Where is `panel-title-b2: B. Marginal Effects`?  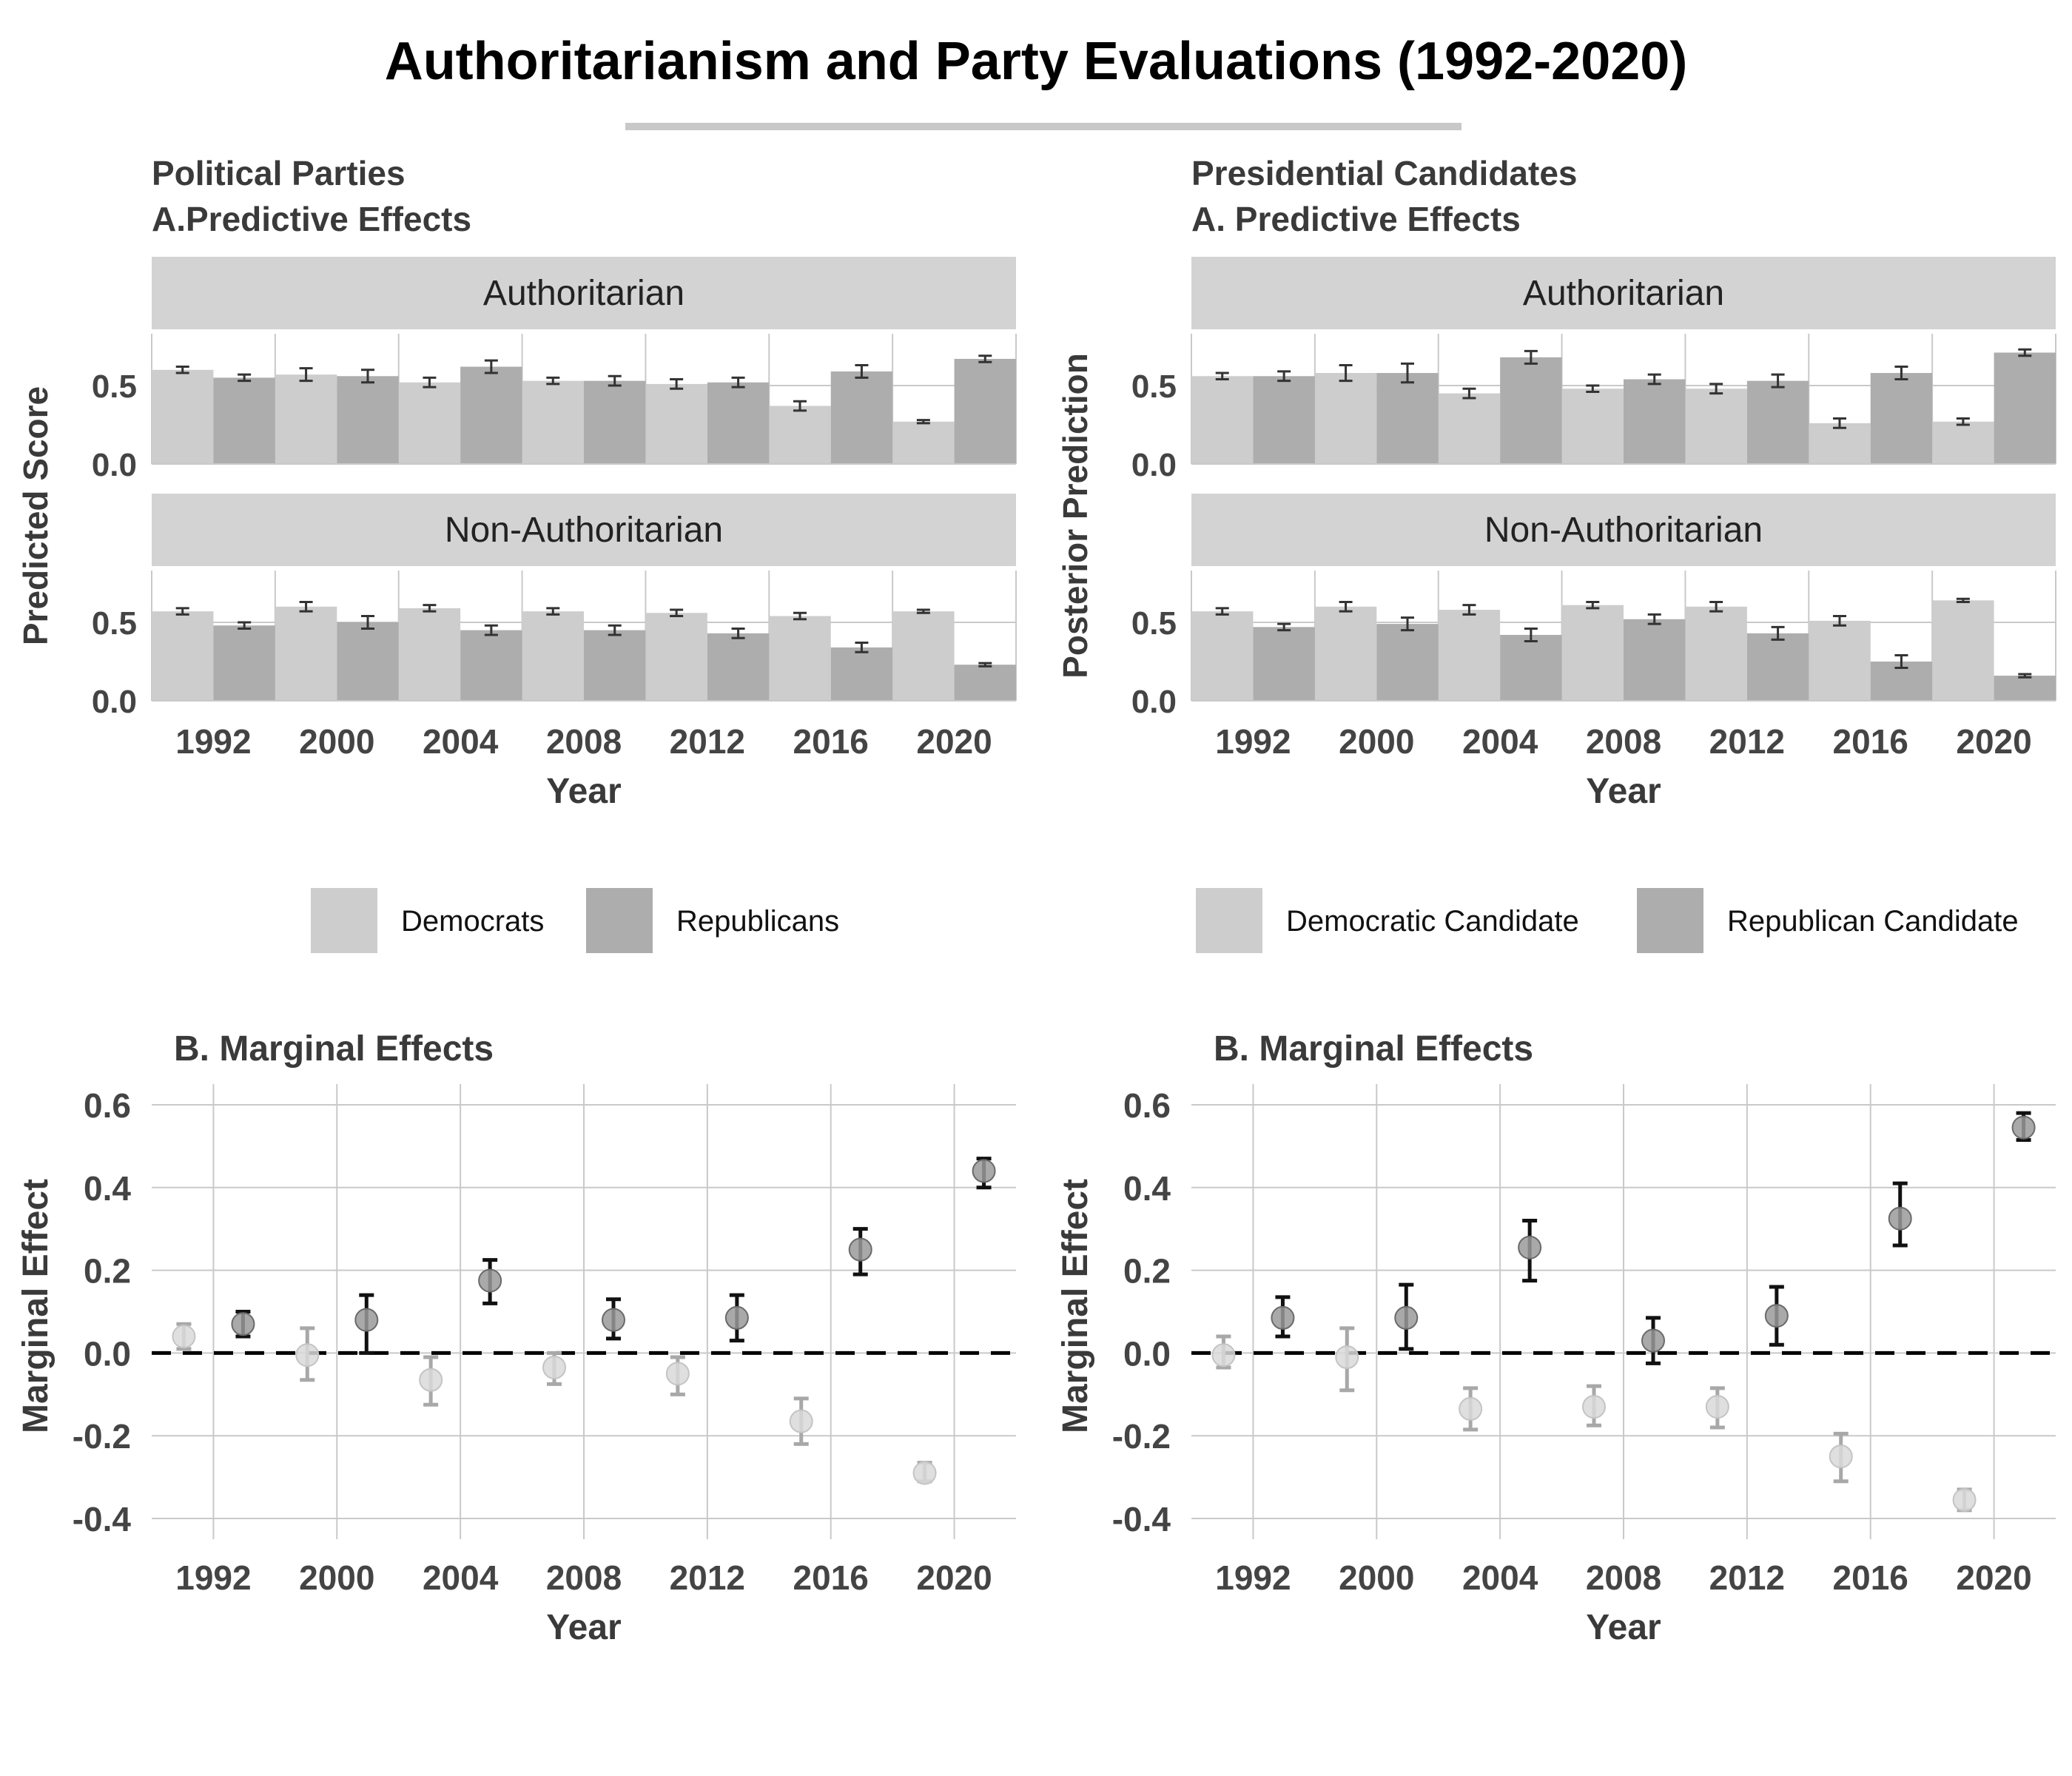
panel-title-b2: B. Marginal Effects is located at coordinates (1373, 1049).